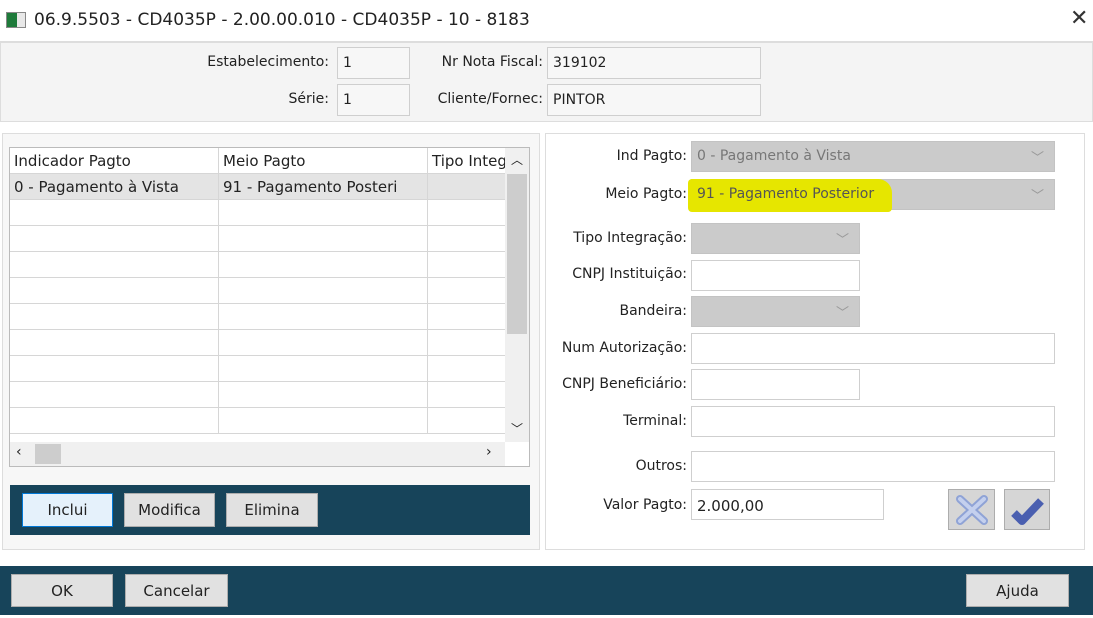 The width and height of the screenshot is (1093, 618). What do you see at coordinates (517, 160) in the screenshot?
I see `scroll-up-icon: ︿` at bounding box center [517, 160].